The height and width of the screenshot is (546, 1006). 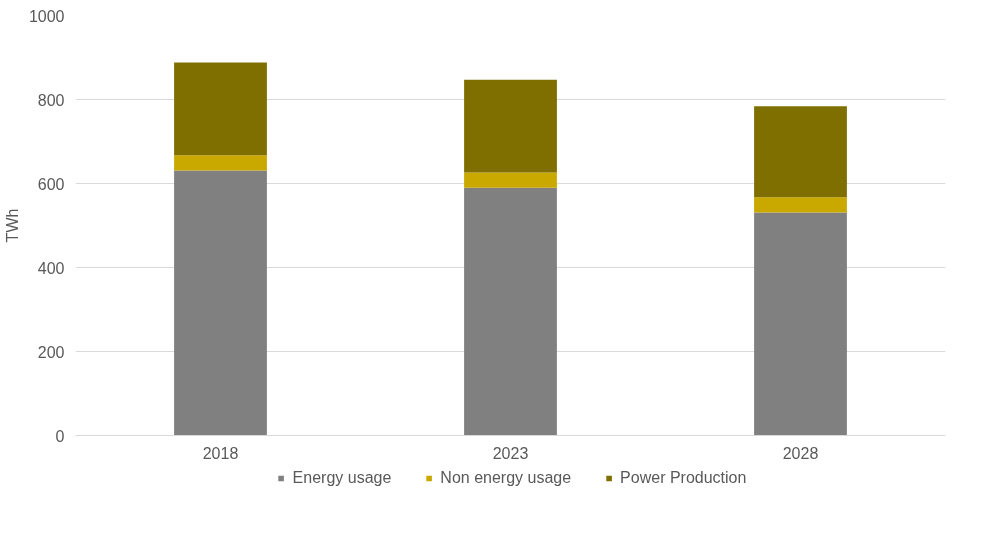 I want to click on x-tick-label: 2018, so click(x=220, y=453).